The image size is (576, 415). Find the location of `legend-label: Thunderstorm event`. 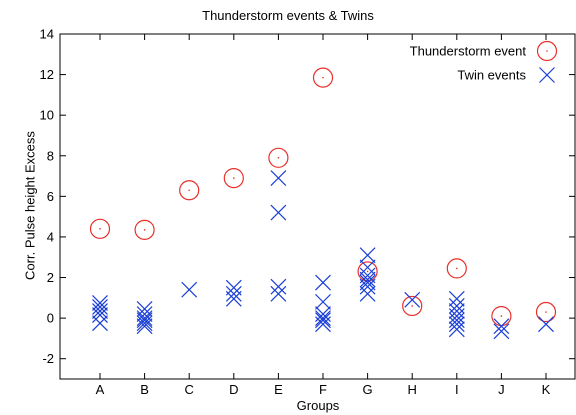

legend-label: Thunderstorm event is located at coordinates (468, 51).